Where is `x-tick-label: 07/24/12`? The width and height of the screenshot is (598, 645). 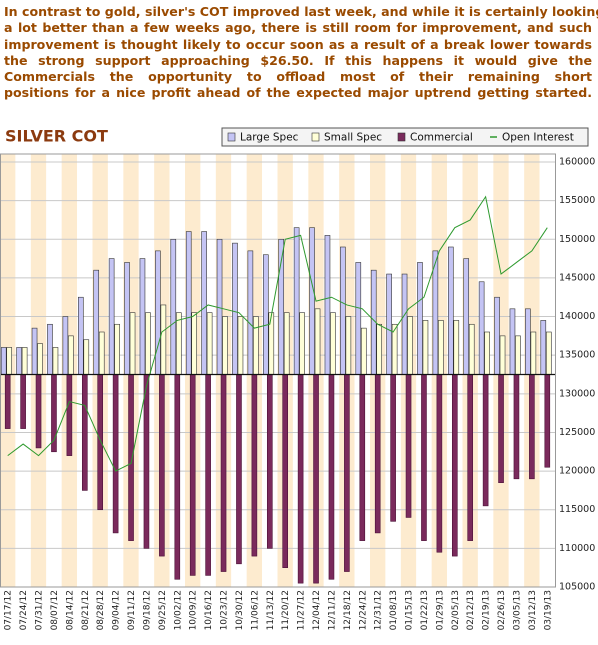 x-tick-label: 07/24/12 is located at coordinates (24, 610).